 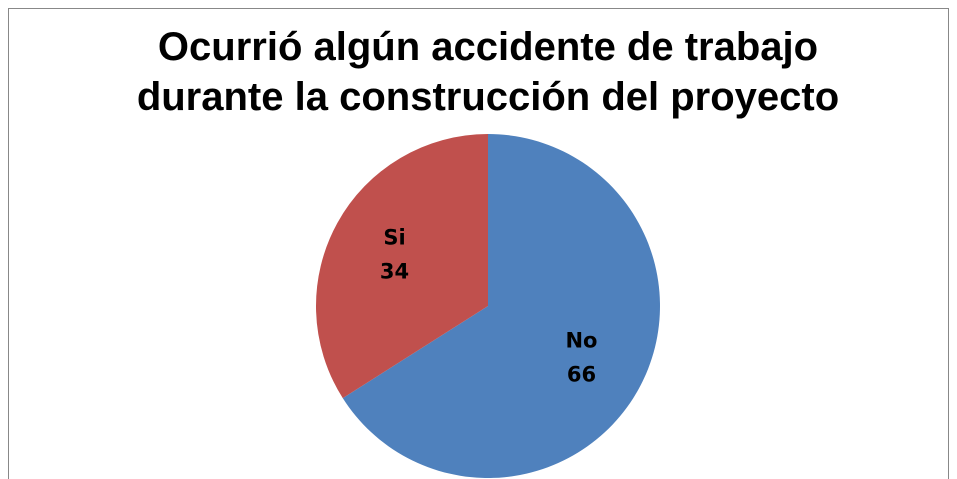 What do you see at coordinates (394, 238) in the screenshot?
I see `slice-category-label: Si` at bounding box center [394, 238].